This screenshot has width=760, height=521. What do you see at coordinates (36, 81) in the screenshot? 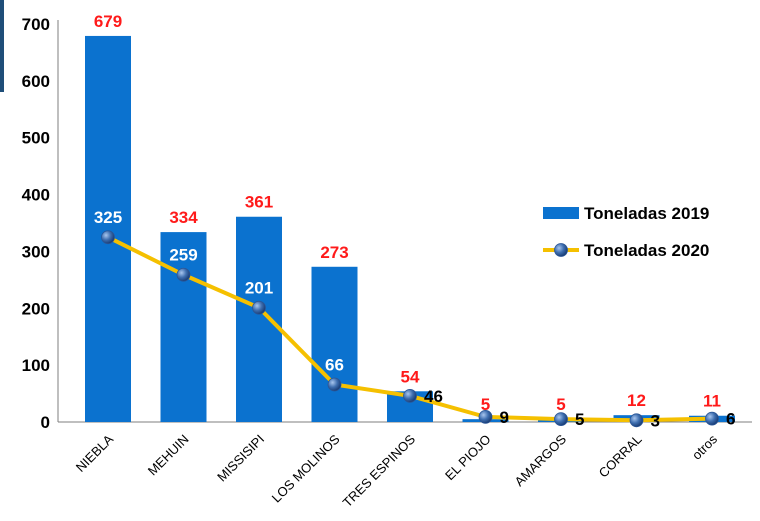
I see `y-tick-label: 600` at bounding box center [36, 81].